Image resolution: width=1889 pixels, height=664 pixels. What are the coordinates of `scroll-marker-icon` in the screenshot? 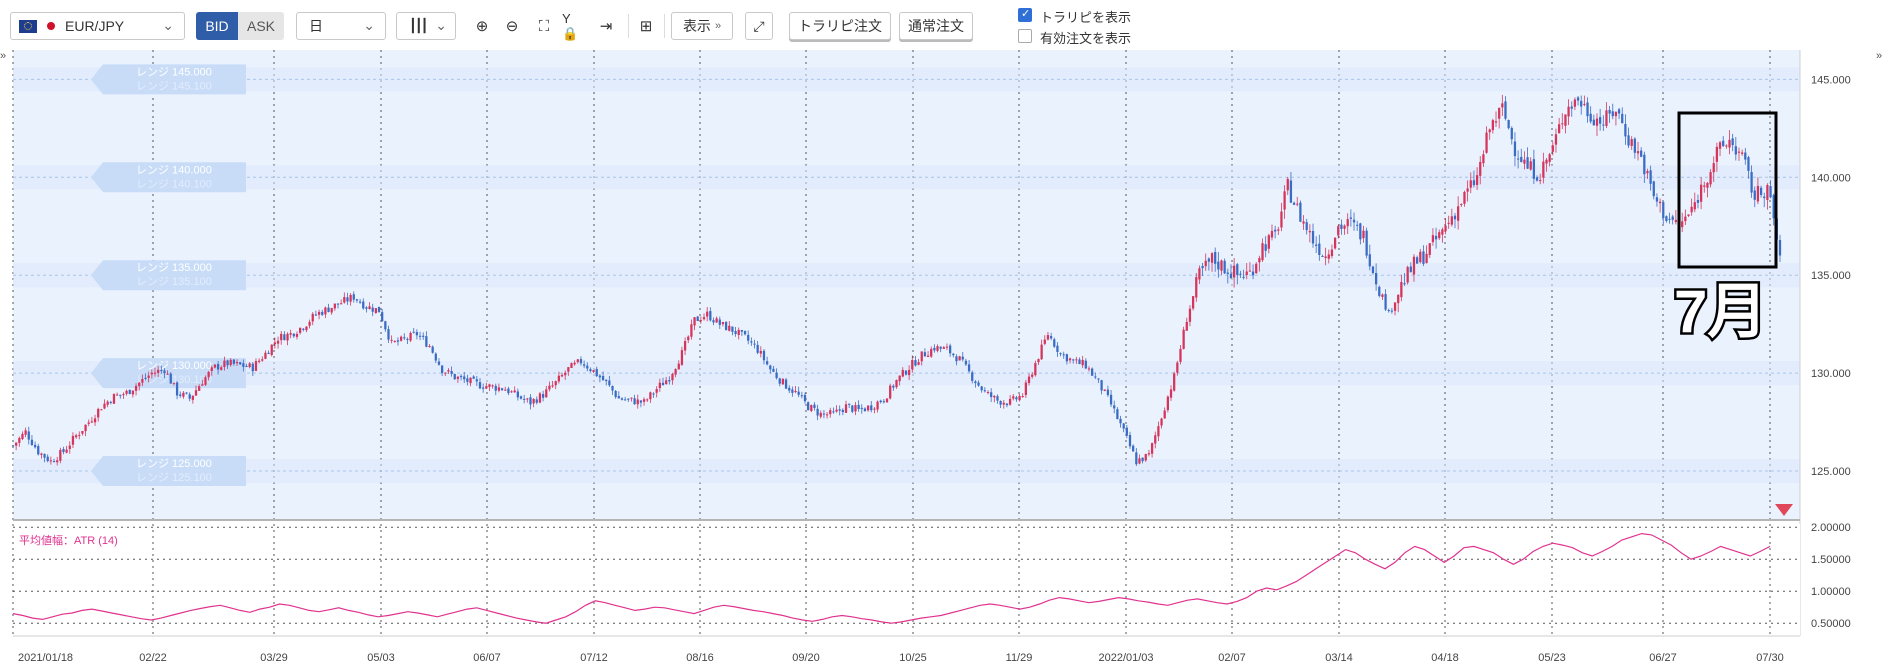 It's located at (1784, 510).